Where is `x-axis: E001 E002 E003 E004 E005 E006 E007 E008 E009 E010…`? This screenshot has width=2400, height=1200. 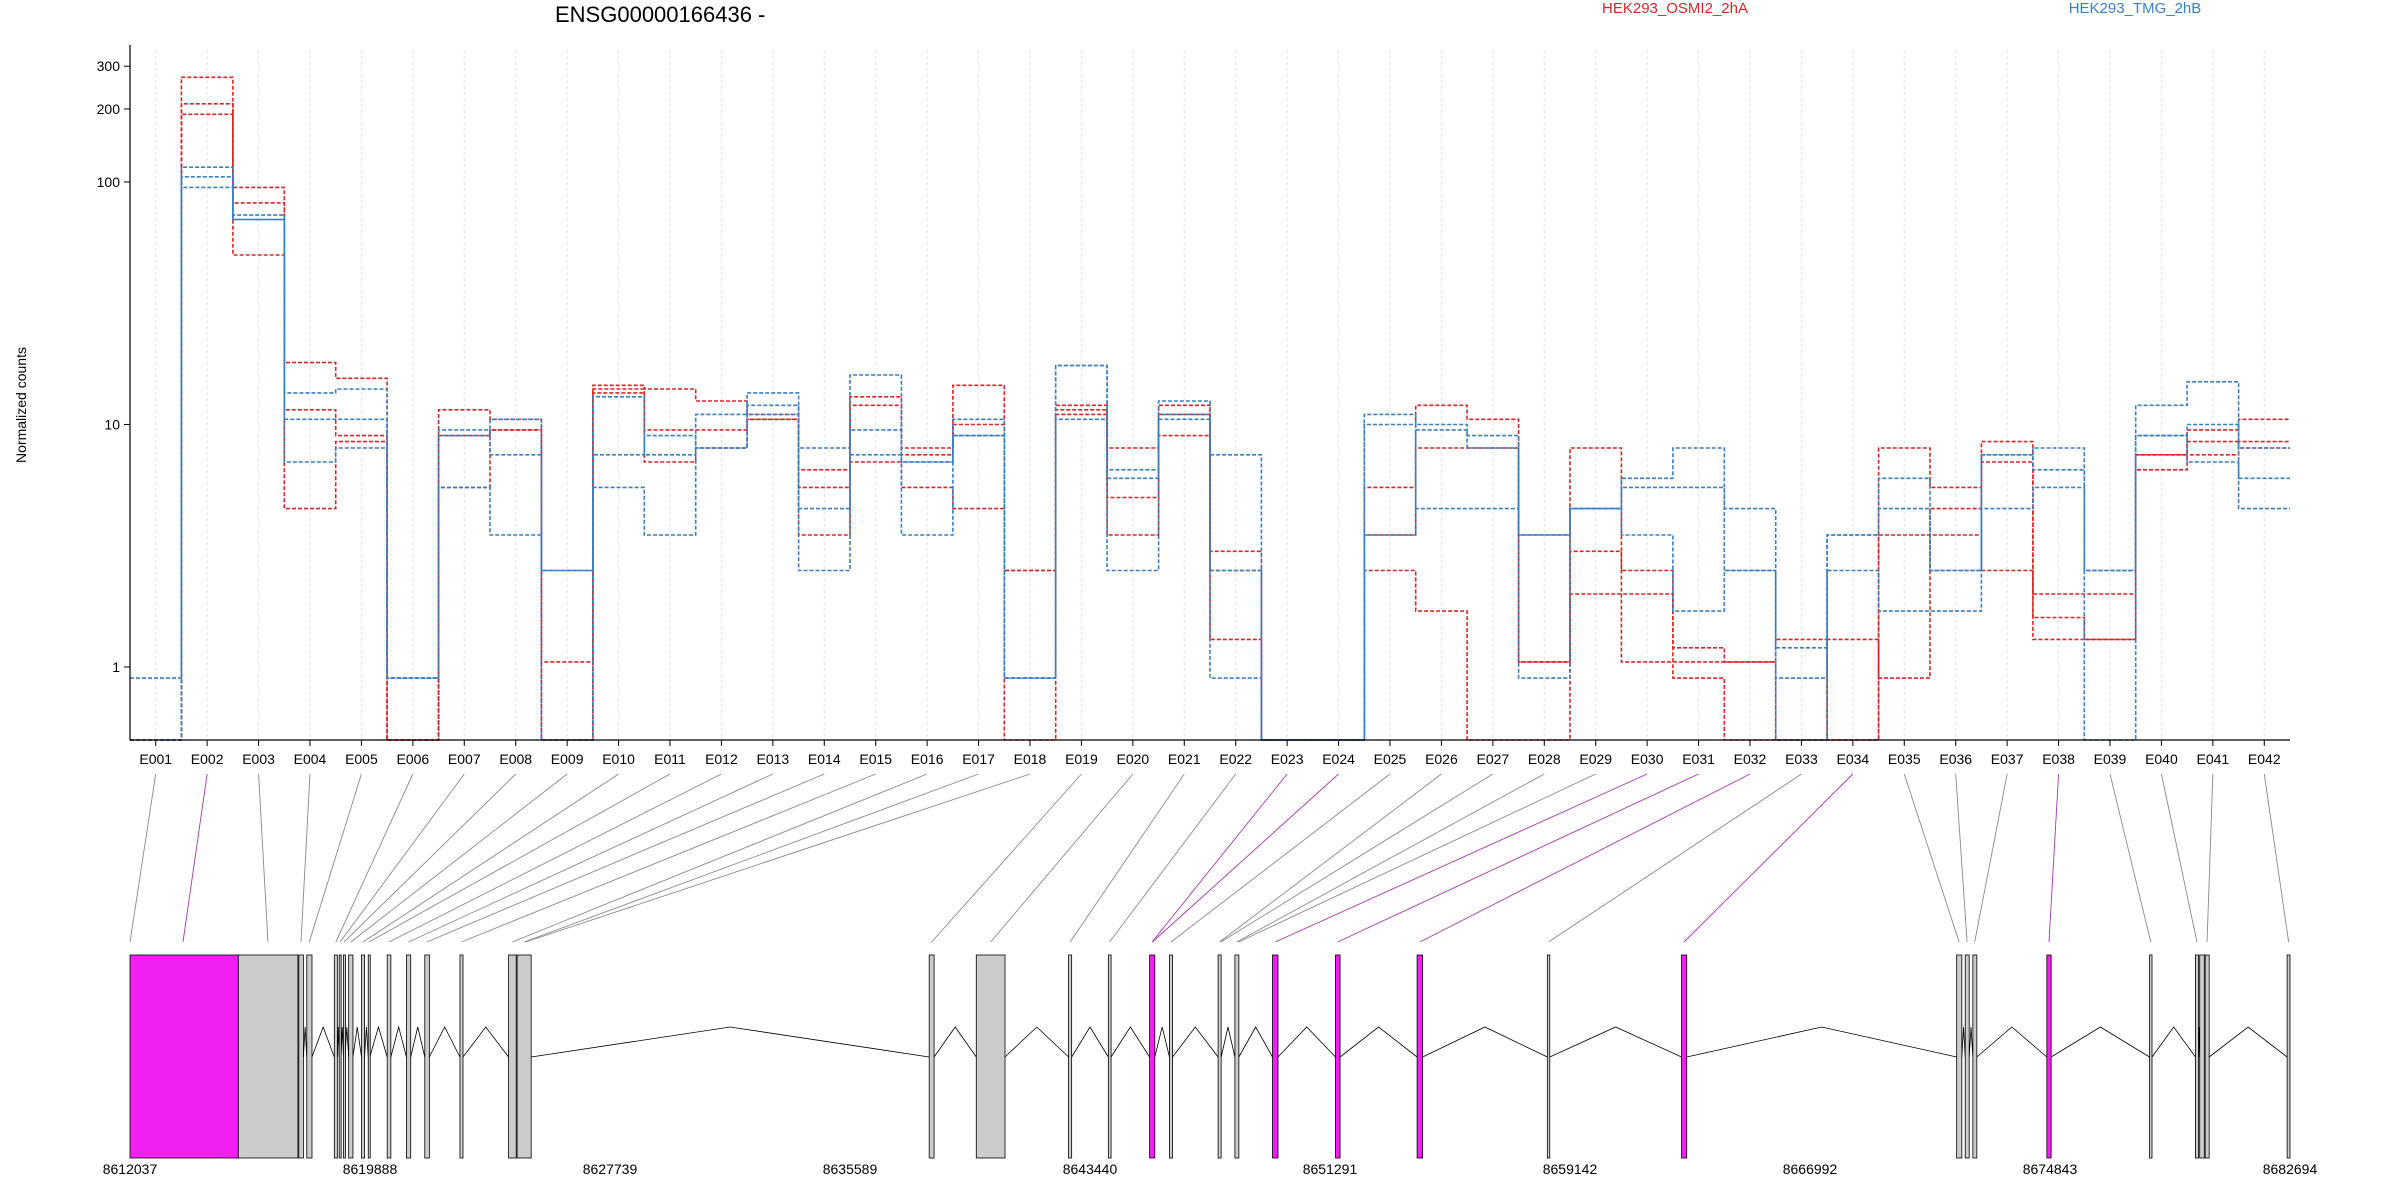 x-axis: E001 E002 E003 E004 E005 E006 E007 E008 E009 E010… is located at coordinates (1210, 753).